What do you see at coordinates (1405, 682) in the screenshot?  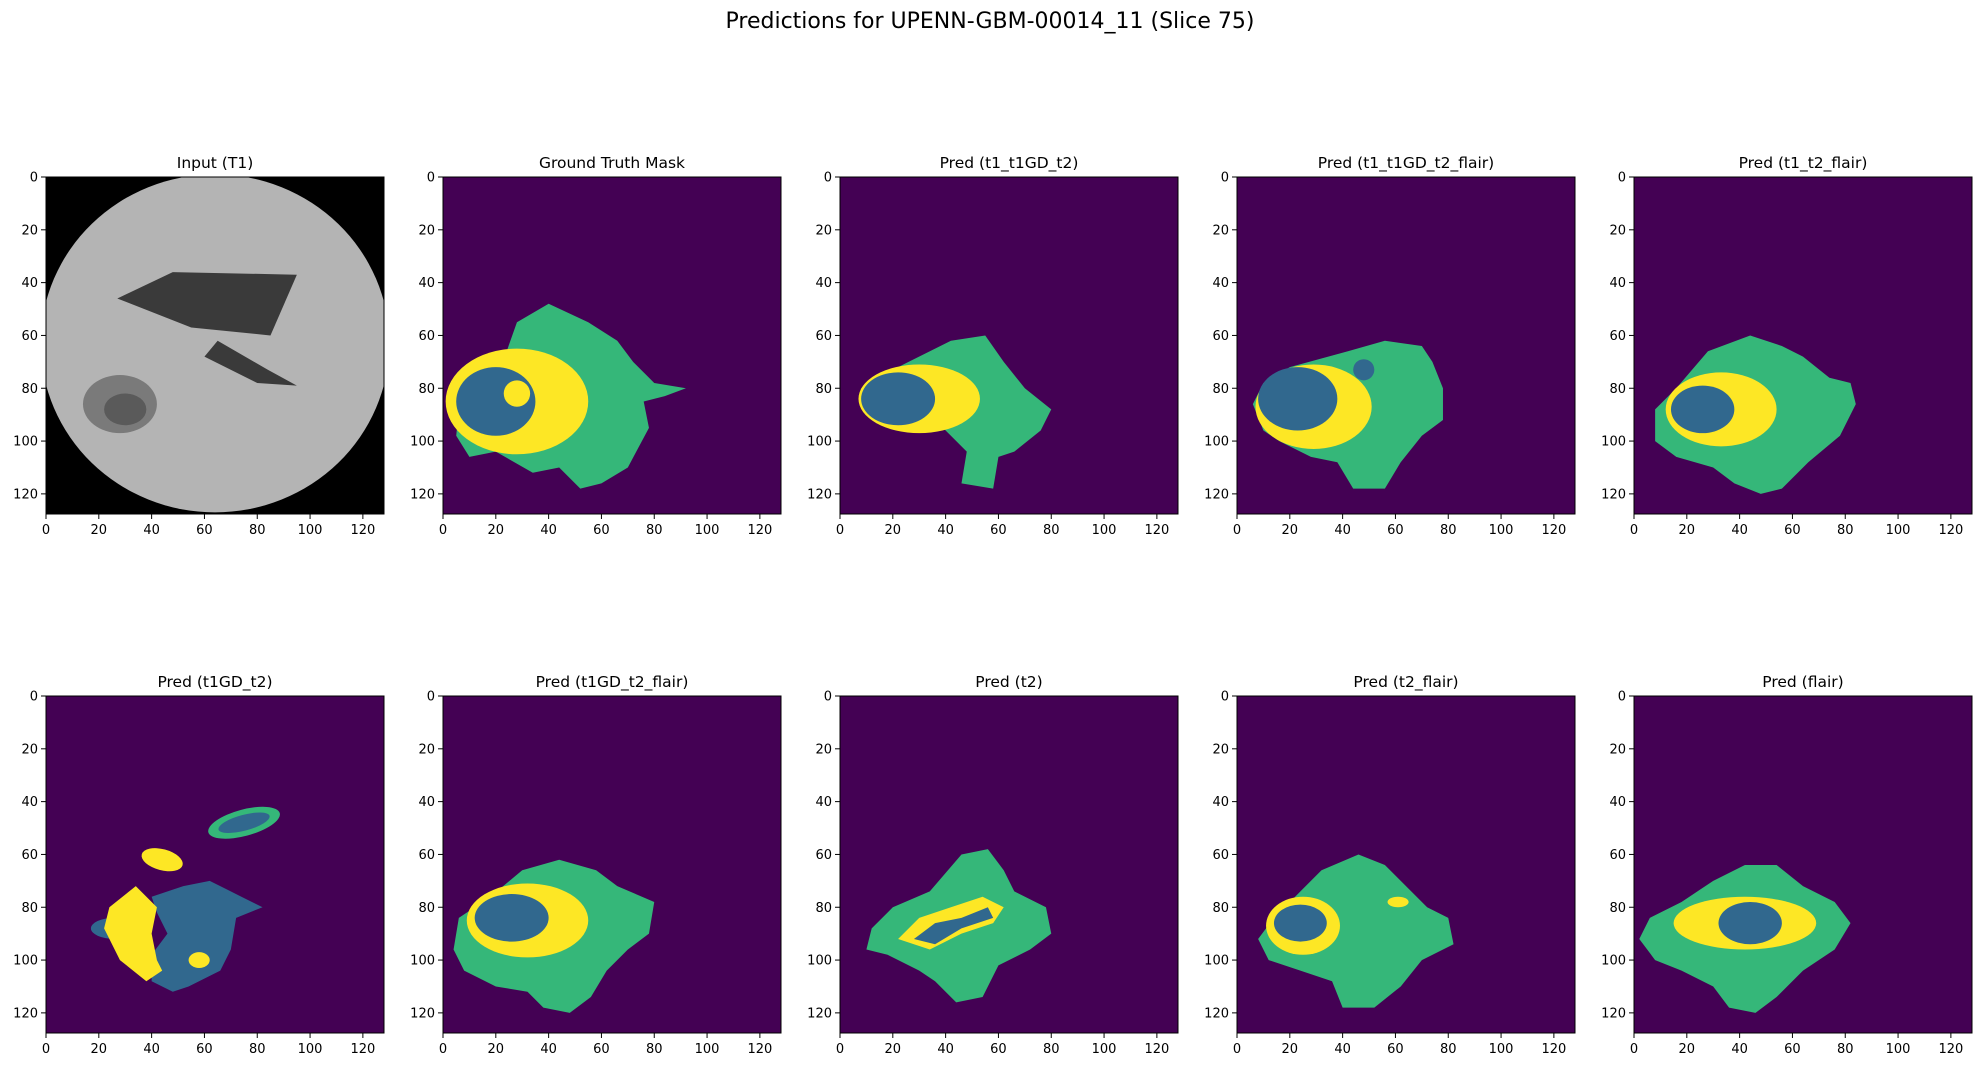 I see `panel-title: Pred (t2_flair)` at bounding box center [1405, 682].